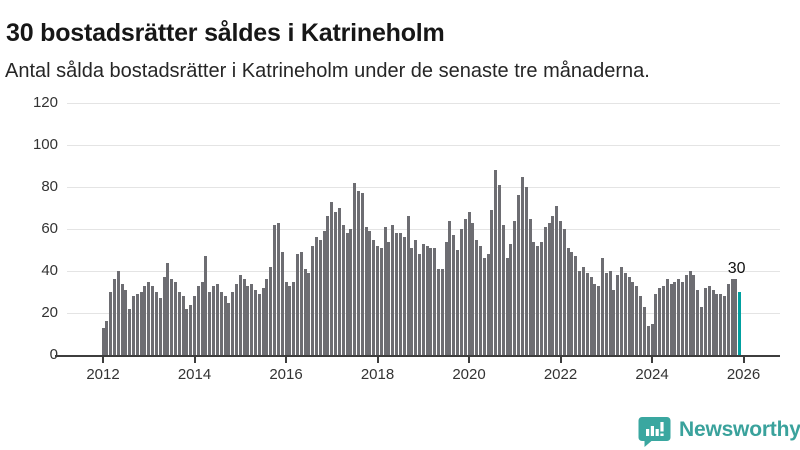 The height and width of the screenshot is (450, 800). I want to click on grid-line, so click(423, 103).